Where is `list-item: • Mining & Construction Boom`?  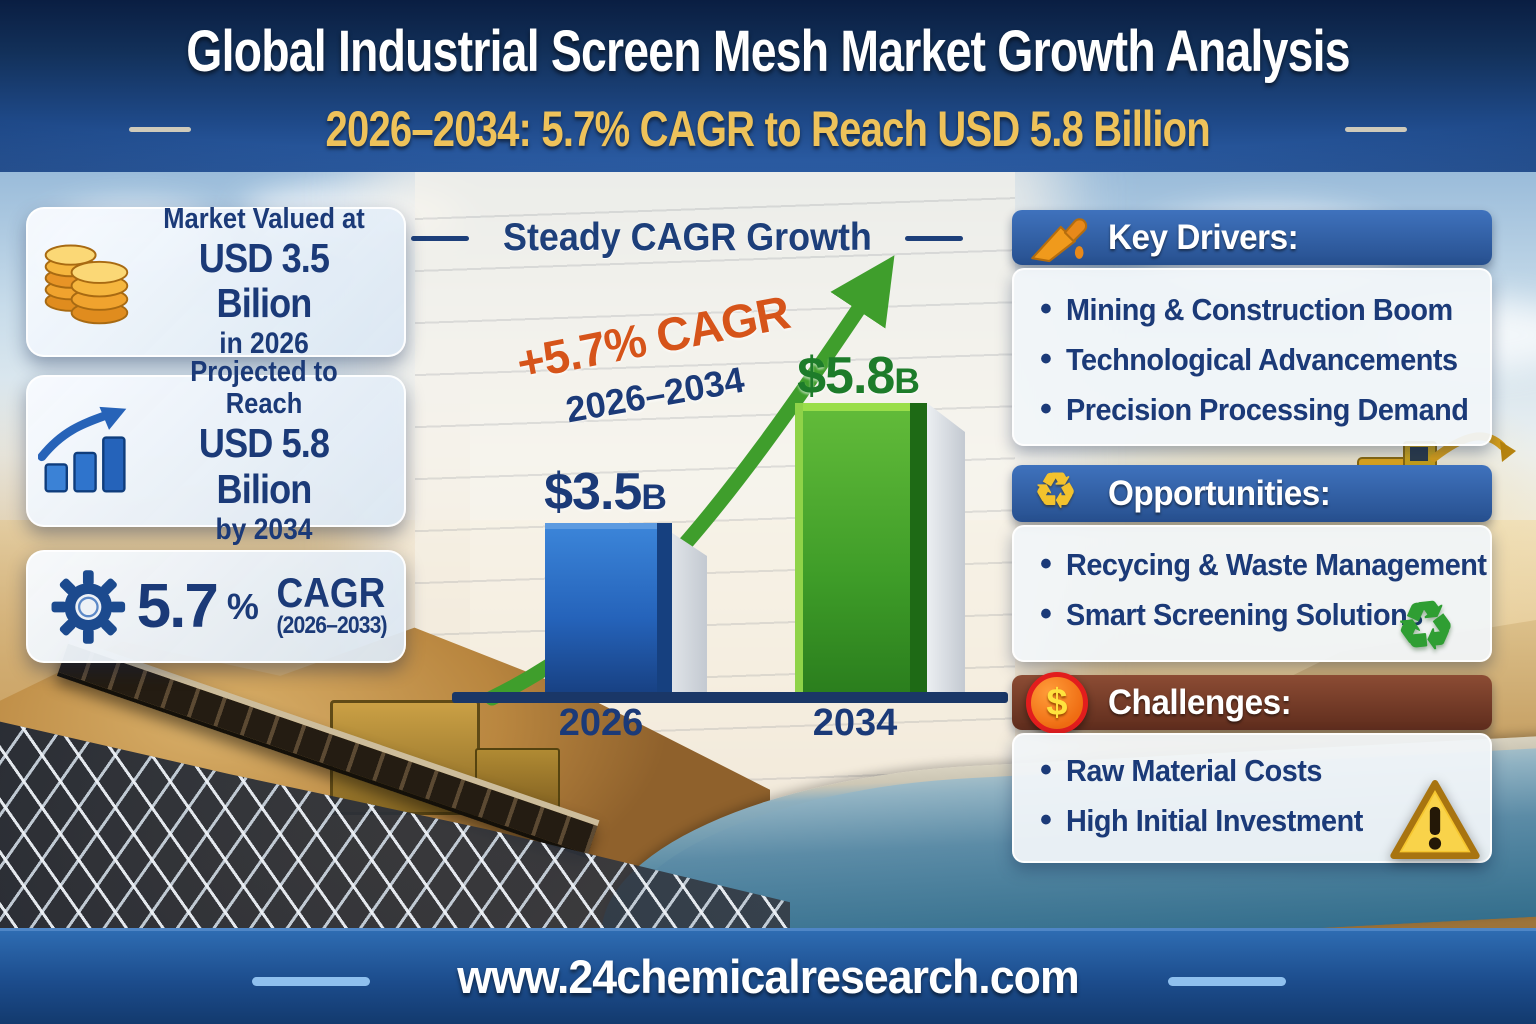
list-item: • Mining & Construction Boom is located at coordinates (1246, 309).